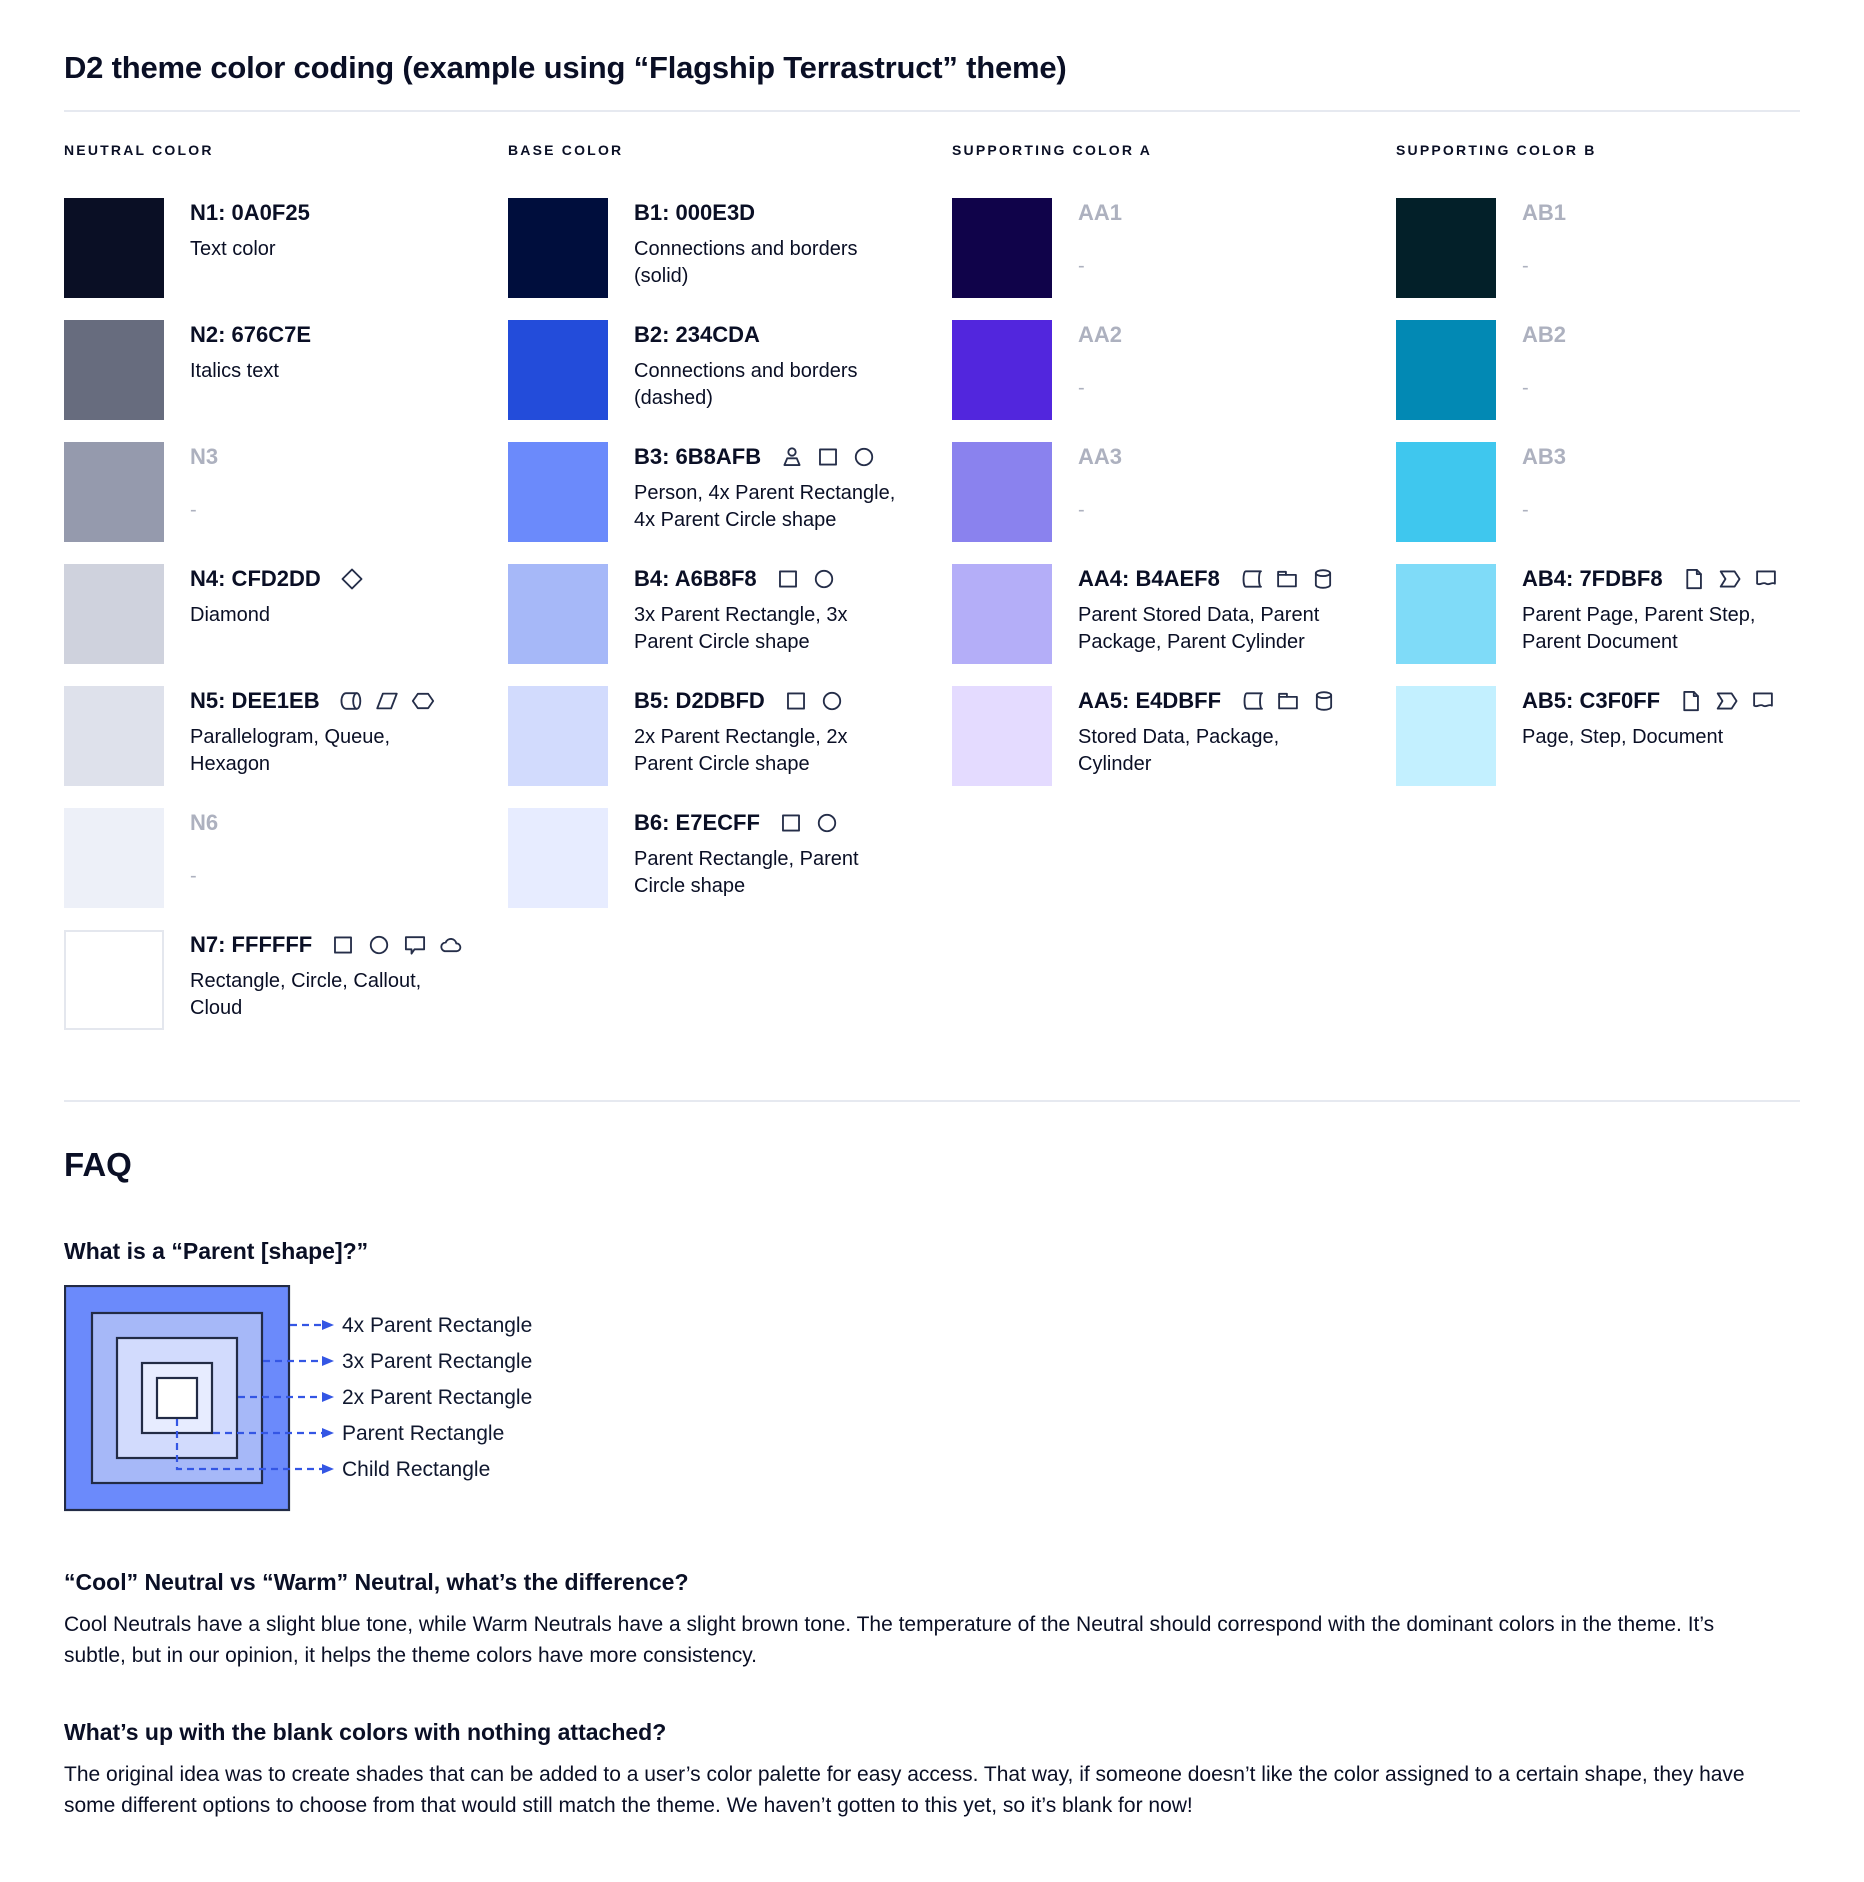 The width and height of the screenshot is (1864, 1882). What do you see at coordinates (932, 1101) in the screenshot?
I see `section-divider` at bounding box center [932, 1101].